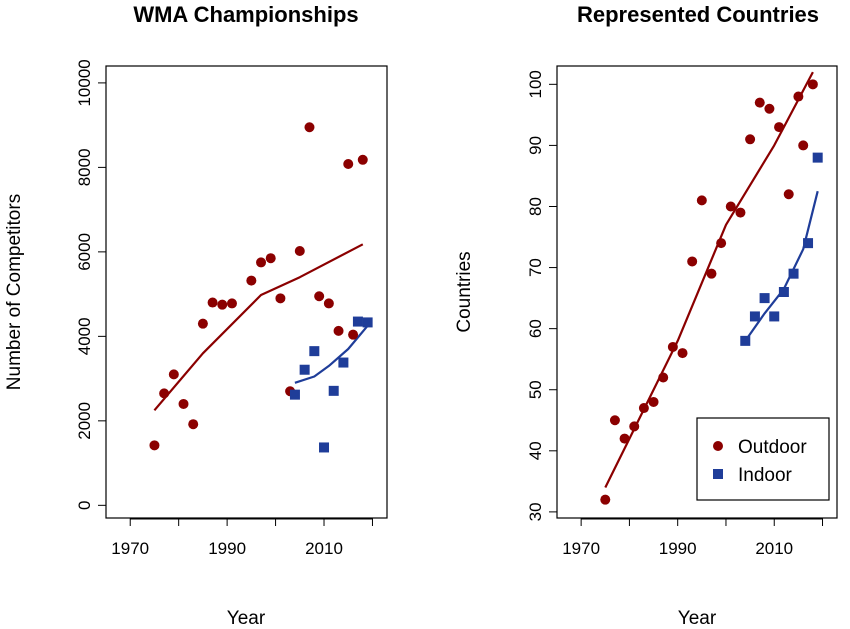 This screenshot has width=850, height=629. What do you see at coordinates (718, 446) in the screenshot?
I see `legend-outdoor-marker` at bounding box center [718, 446].